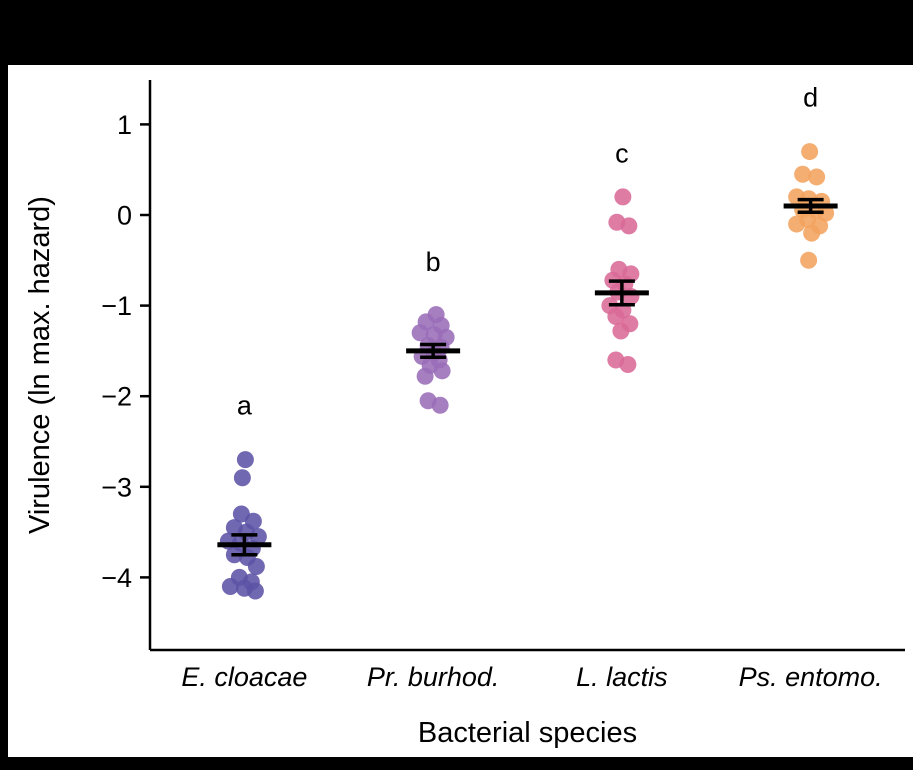 This screenshot has width=913, height=770. I want to click on y-tick-label: −1, so click(116, 306).